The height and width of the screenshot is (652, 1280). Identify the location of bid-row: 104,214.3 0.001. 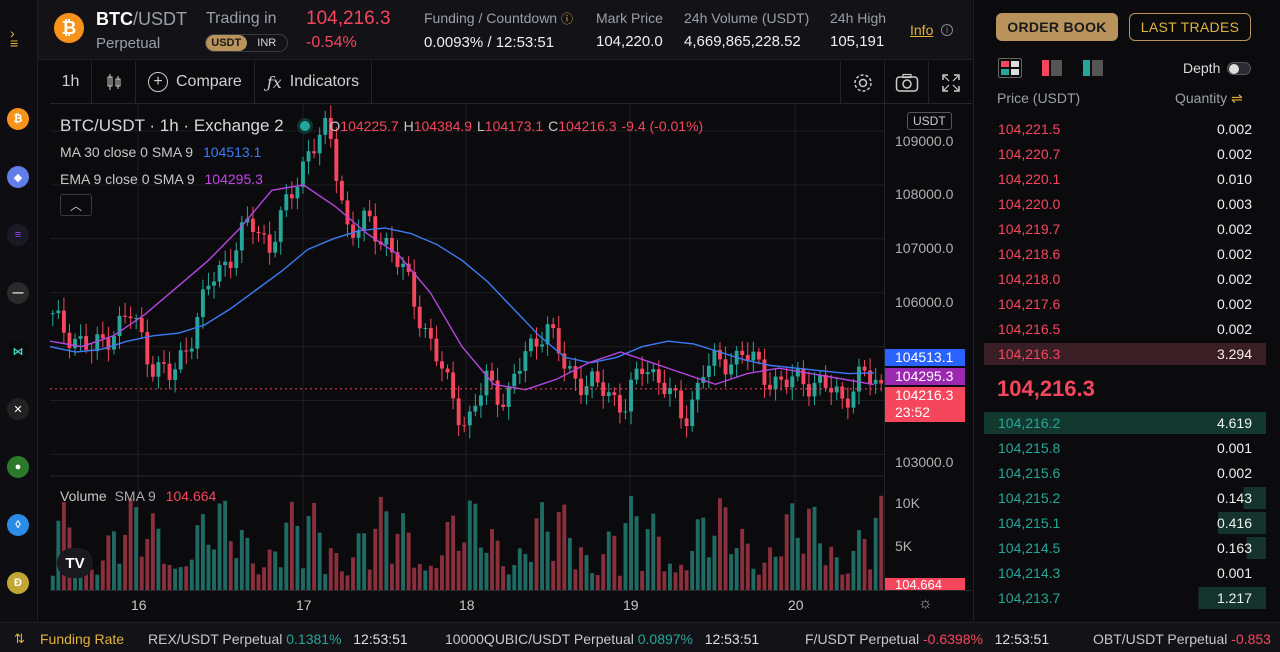
(1125, 573).